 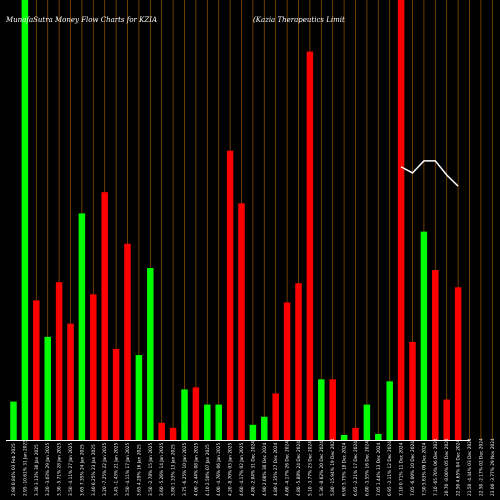 I want to click on trend-line, so click(x=429, y=173).